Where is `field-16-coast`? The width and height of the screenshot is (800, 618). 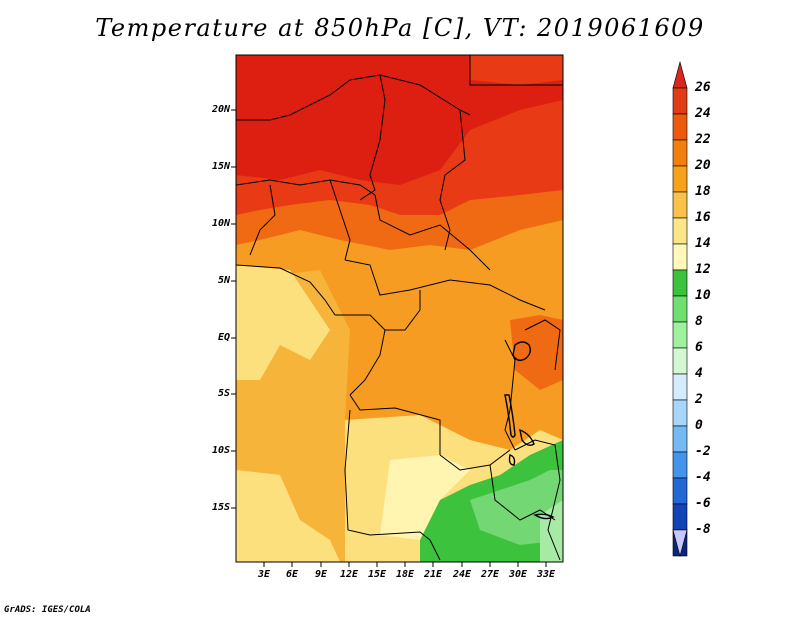
field-16-coast is located at coordinates (283, 322).